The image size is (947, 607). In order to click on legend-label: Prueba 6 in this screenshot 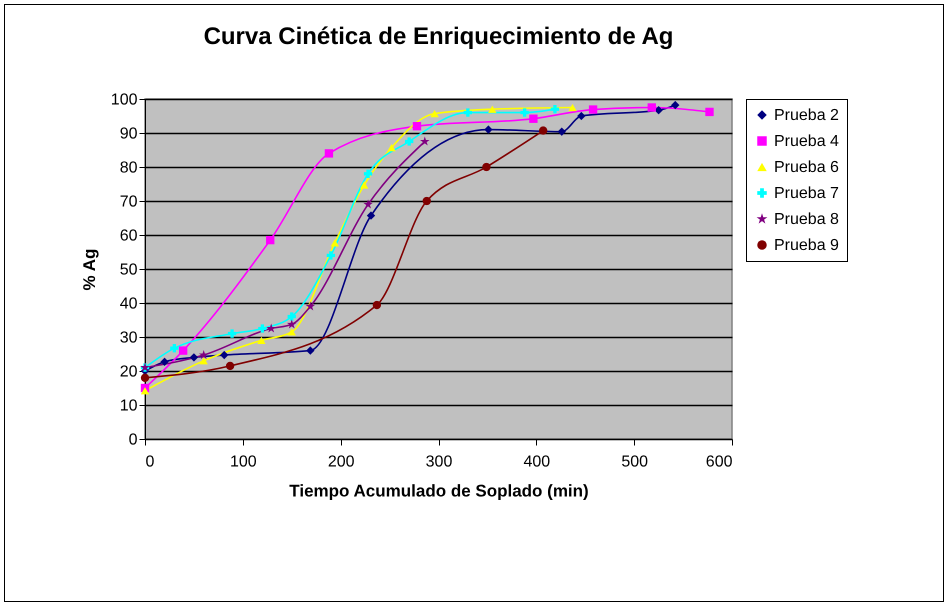, I will do `click(807, 167)`.